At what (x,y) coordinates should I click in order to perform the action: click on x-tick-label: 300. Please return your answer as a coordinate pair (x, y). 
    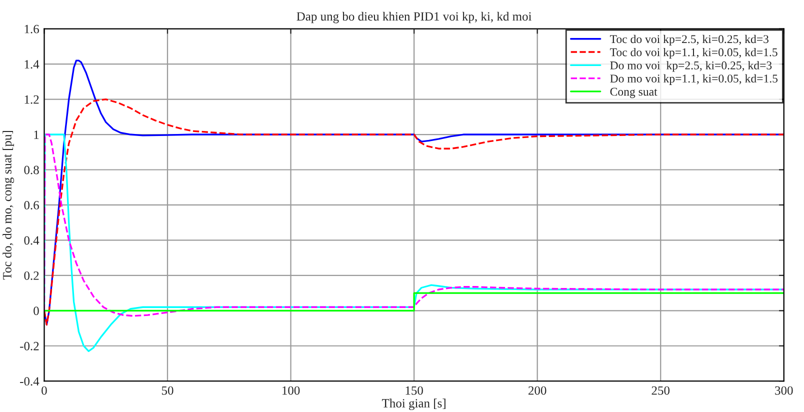
    Looking at the image, I should click on (784, 390).